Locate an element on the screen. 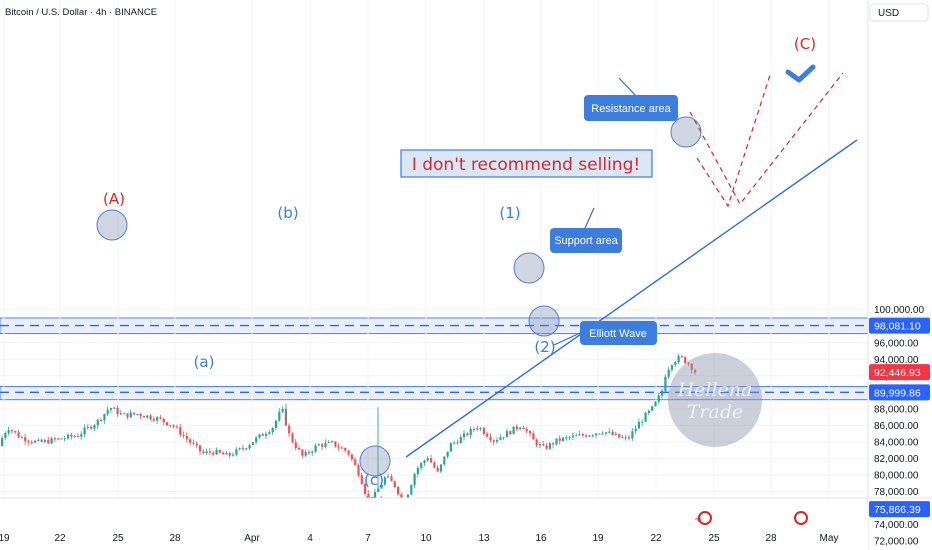 The width and height of the screenshot is (932, 550). event-icons: + is located at coordinates (751, 518).